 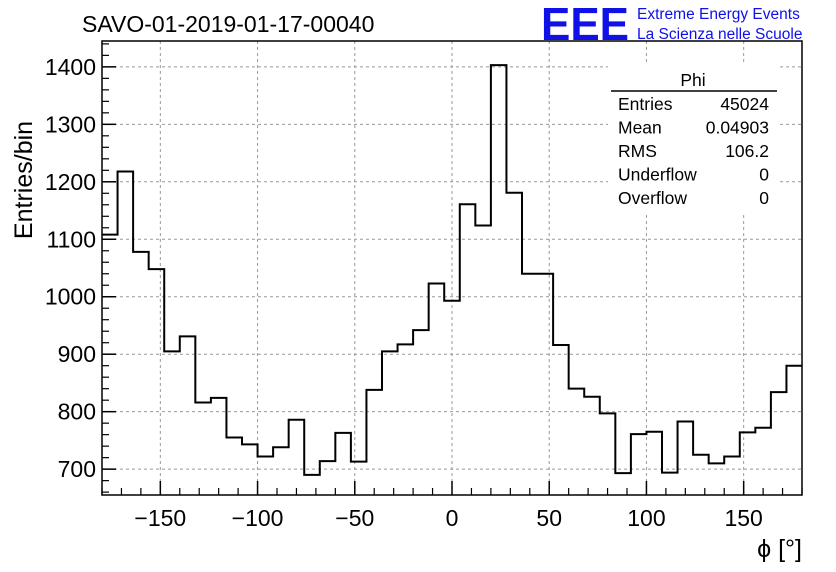 I want to click on x-tick-label: 100, so click(x=646, y=518).